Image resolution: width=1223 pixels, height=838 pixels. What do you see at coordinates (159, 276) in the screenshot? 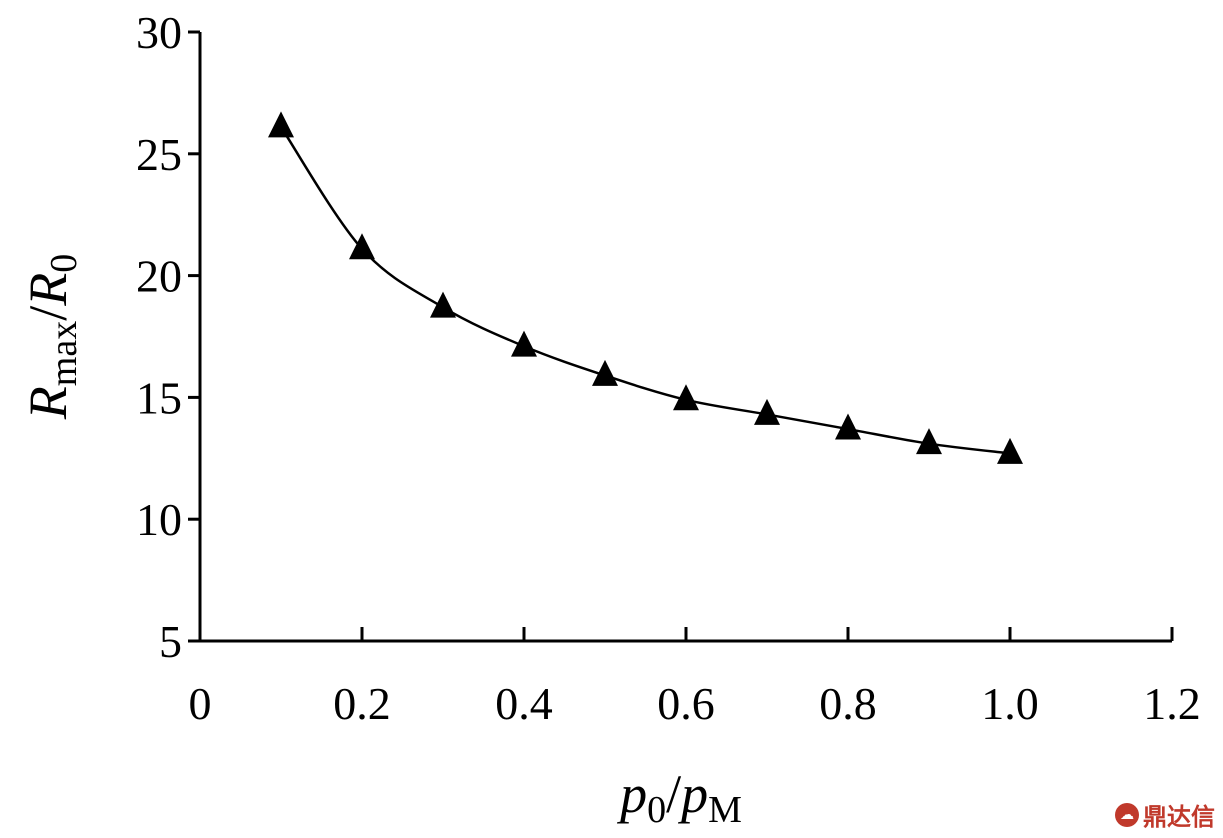
I see `y-tick-label: 20` at bounding box center [159, 276].